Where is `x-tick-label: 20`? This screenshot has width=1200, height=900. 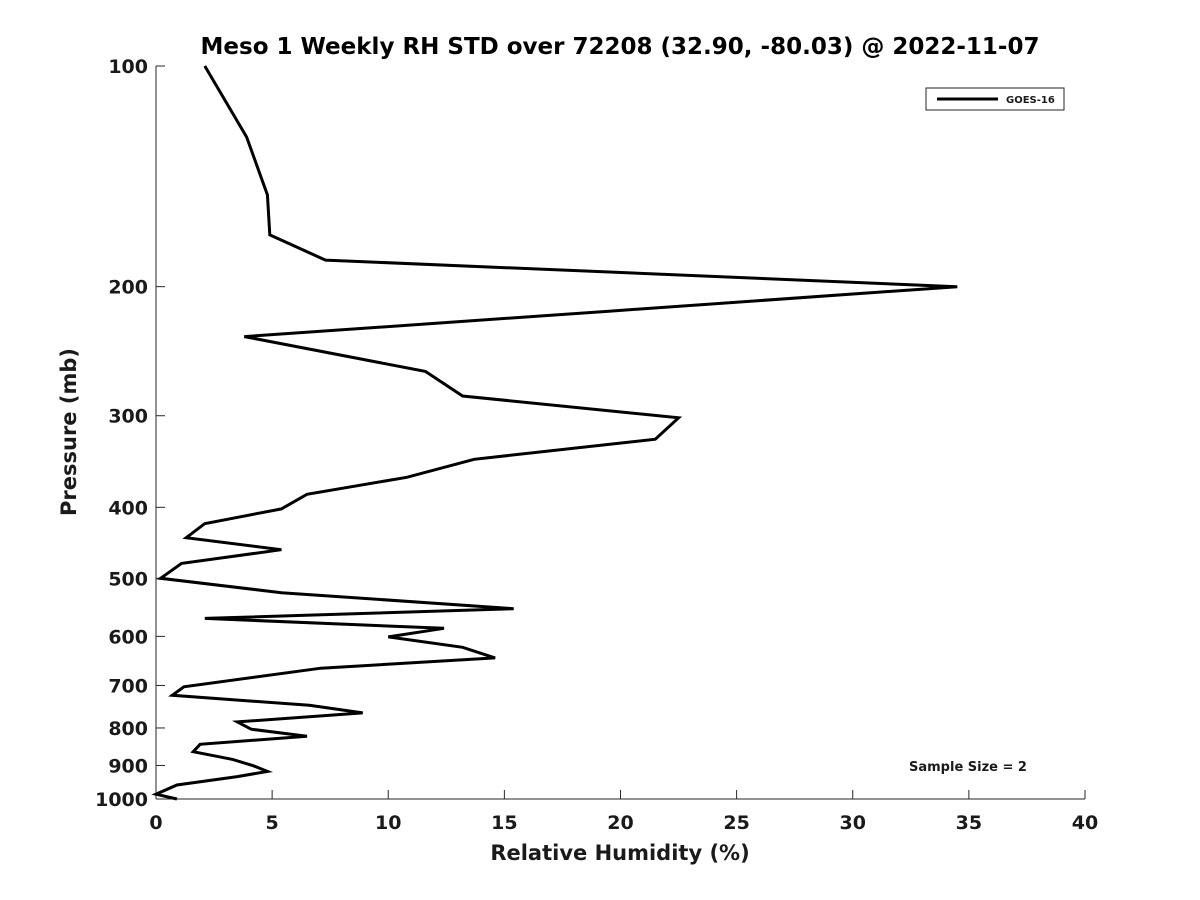
x-tick-label: 20 is located at coordinates (620, 823).